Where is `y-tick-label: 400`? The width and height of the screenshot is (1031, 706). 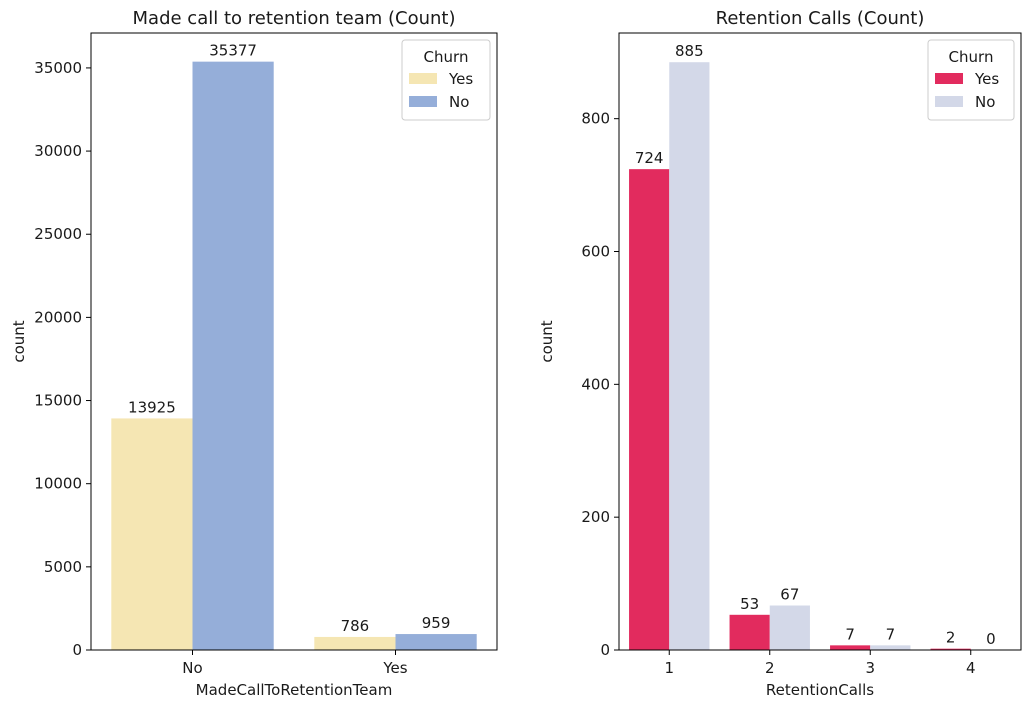 y-tick-label: 400 is located at coordinates (595, 384).